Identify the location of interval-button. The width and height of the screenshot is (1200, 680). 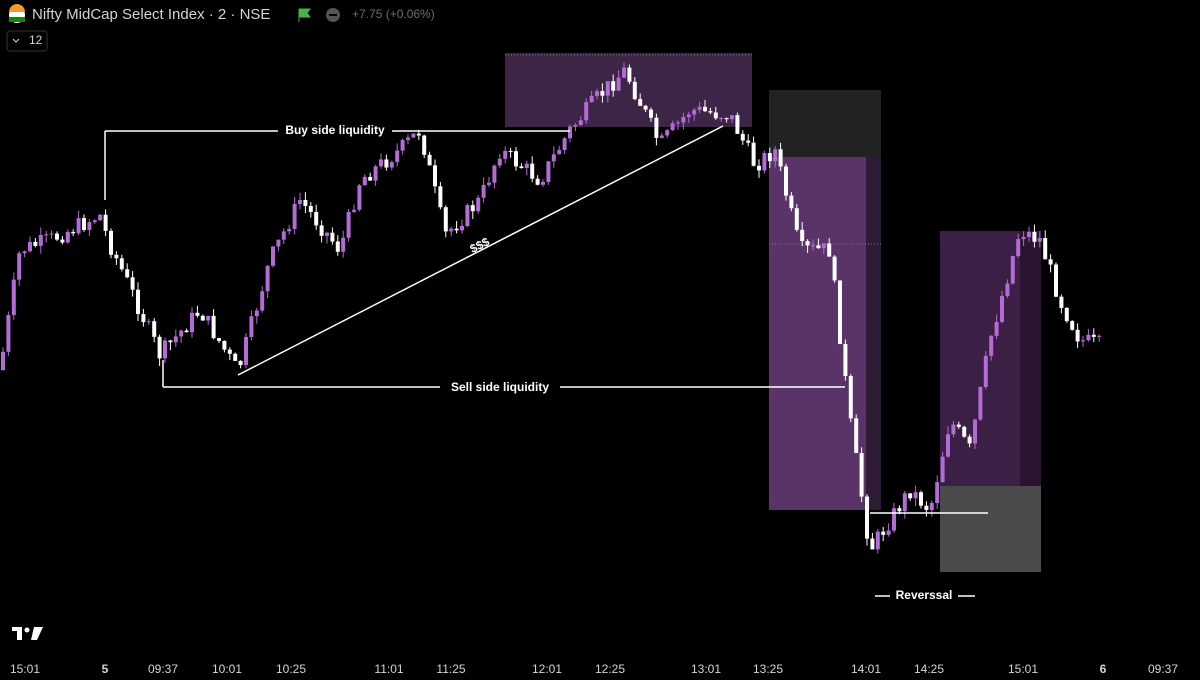
(27, 41).